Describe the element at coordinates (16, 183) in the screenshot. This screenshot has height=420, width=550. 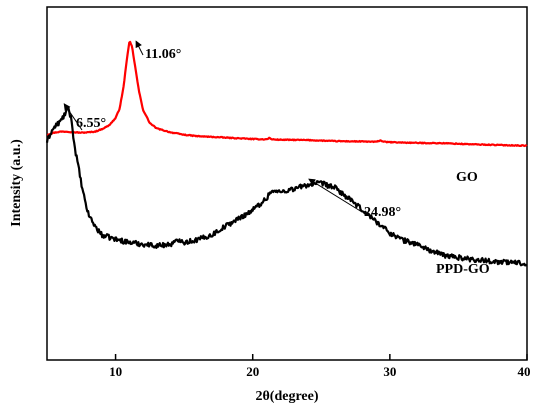
I see `y-axis-title: Intensity (a.u.)` at that location.